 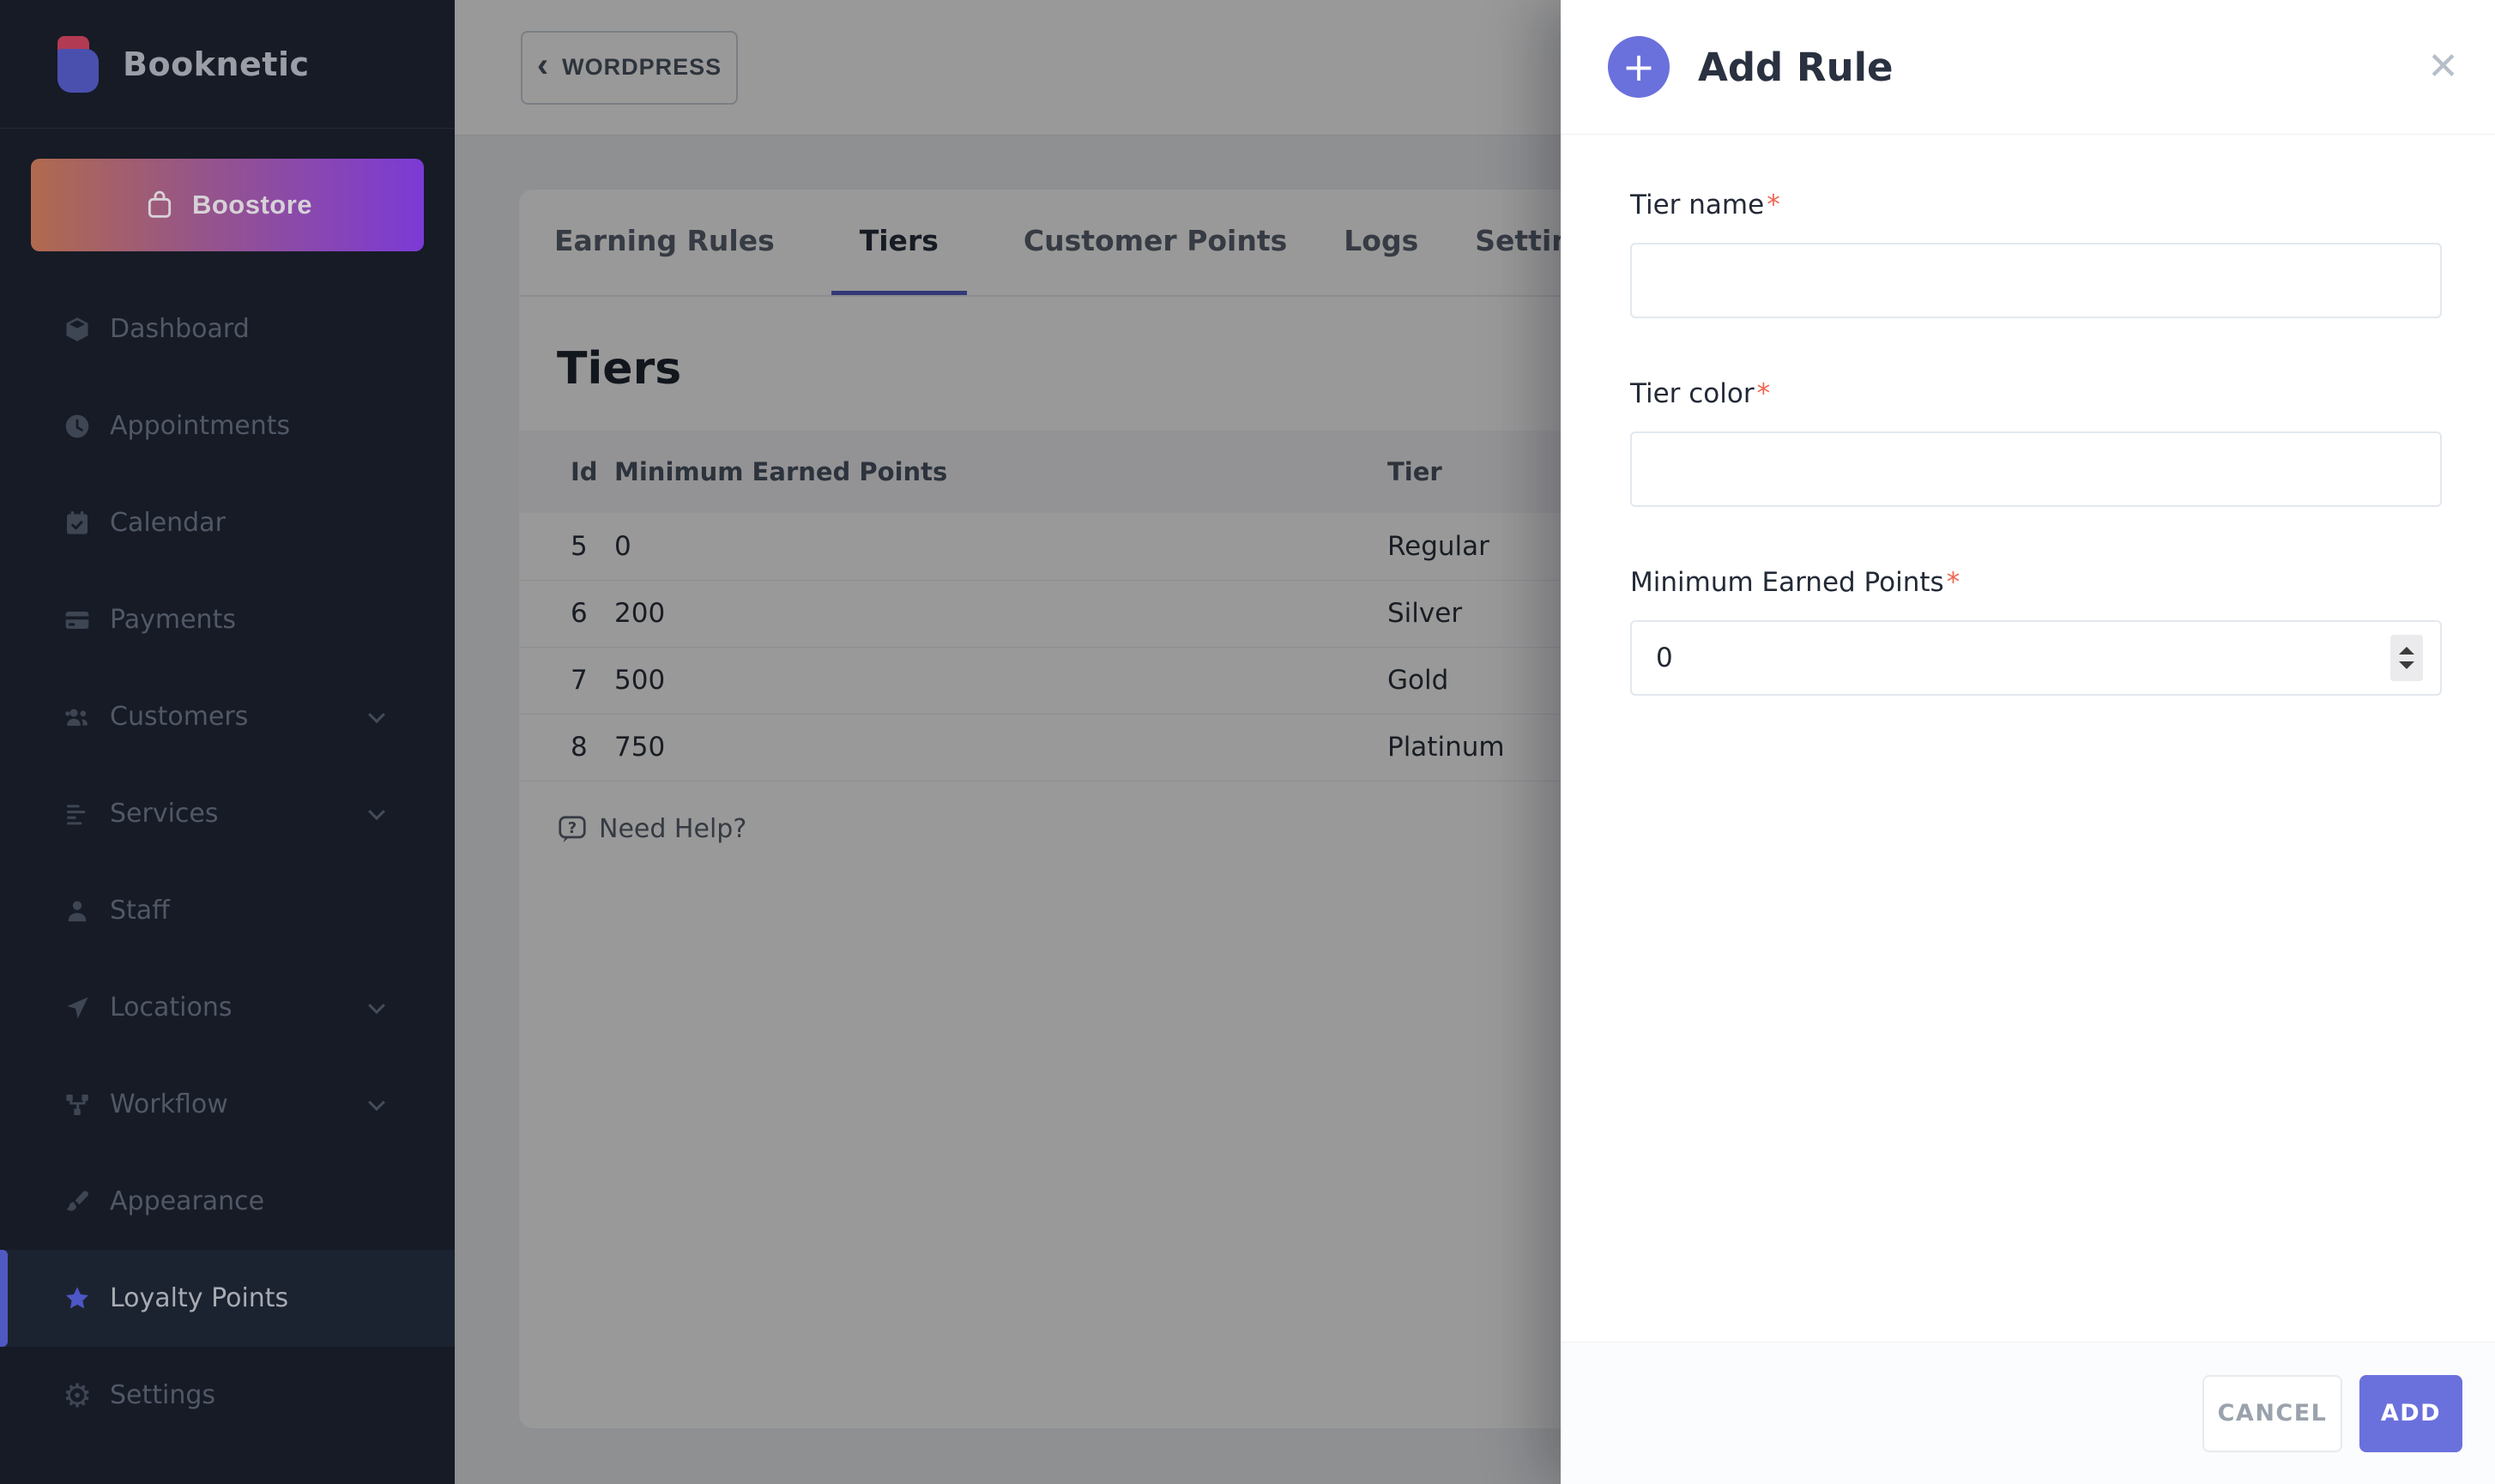 I want to click on sidebar-item-workflow: Workflow, so click(x=227, y=1104).